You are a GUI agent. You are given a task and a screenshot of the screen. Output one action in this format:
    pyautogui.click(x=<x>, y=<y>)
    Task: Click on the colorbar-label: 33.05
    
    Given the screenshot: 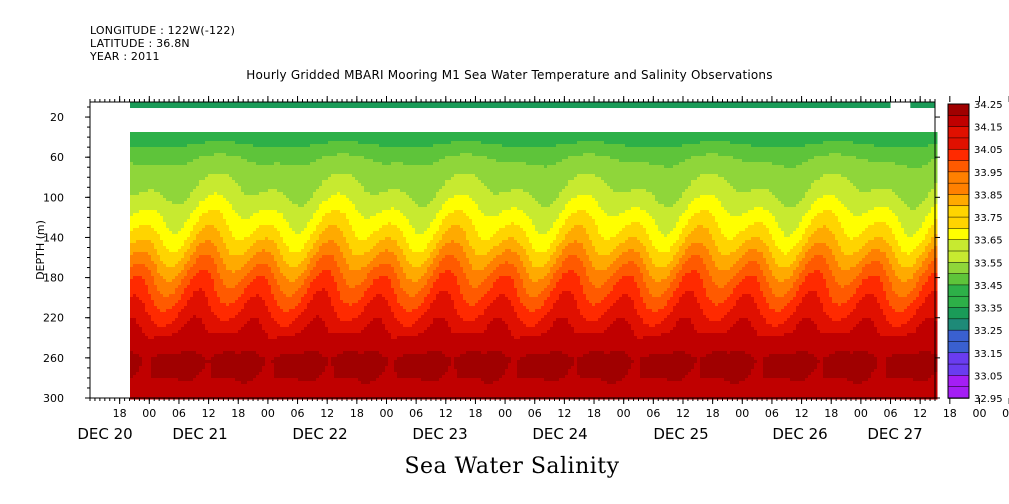 What is the action you would take?
    pyautogui.click(x=988, y=376)
    